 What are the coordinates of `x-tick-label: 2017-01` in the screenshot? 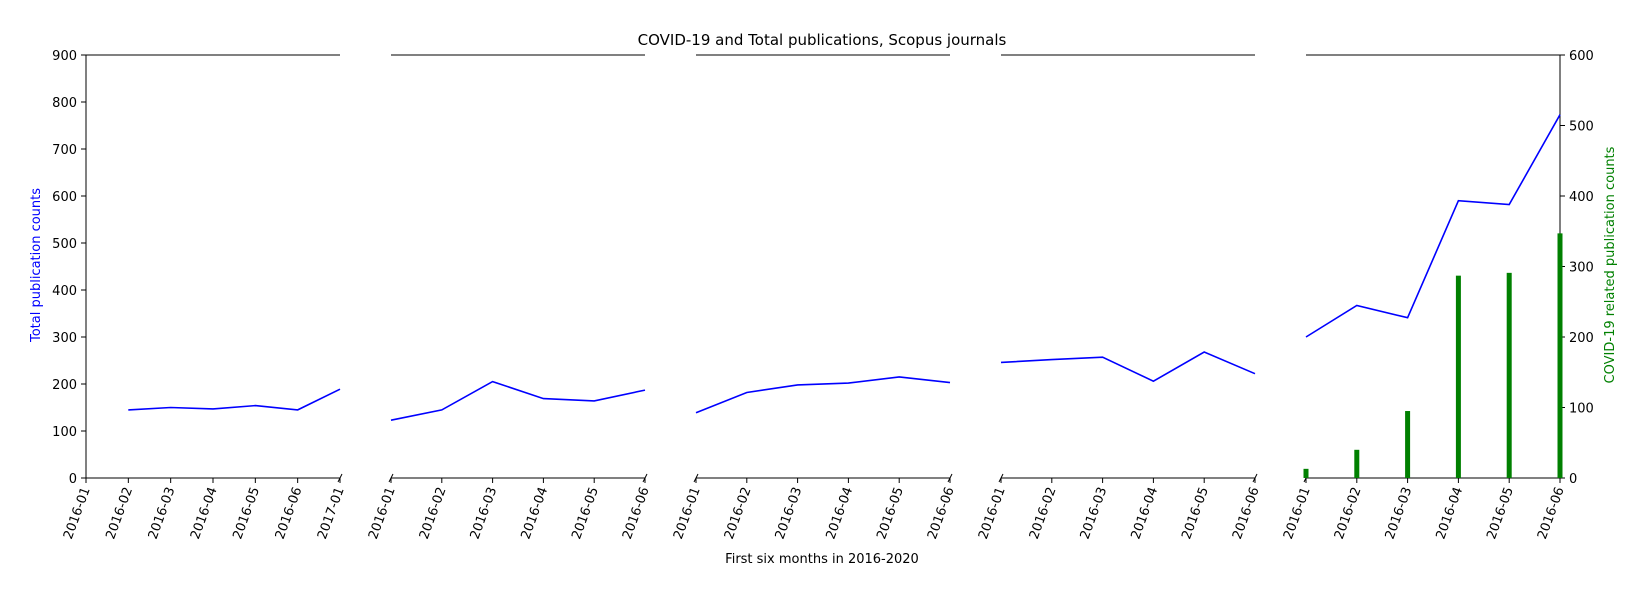 It's located at (331, 513).